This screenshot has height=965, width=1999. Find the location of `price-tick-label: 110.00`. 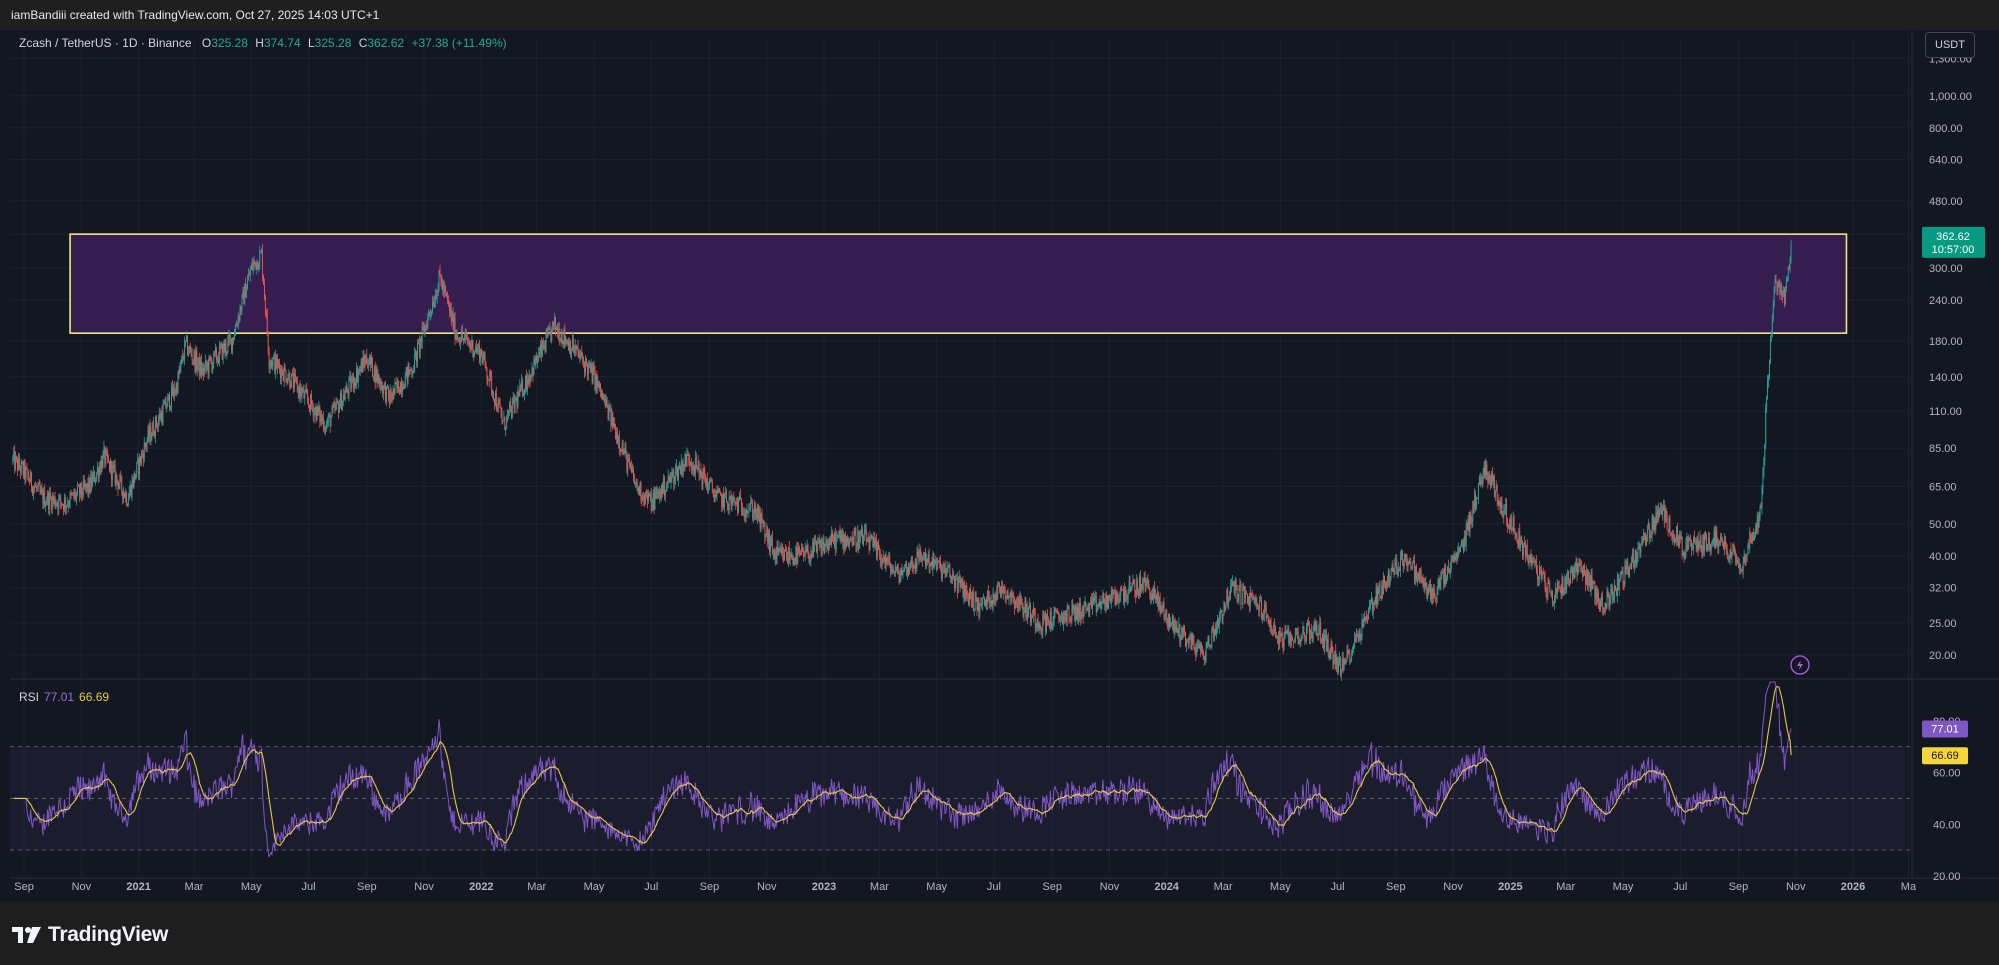

price-tick-label: 110.00 is located at coordinates (1945, 412).